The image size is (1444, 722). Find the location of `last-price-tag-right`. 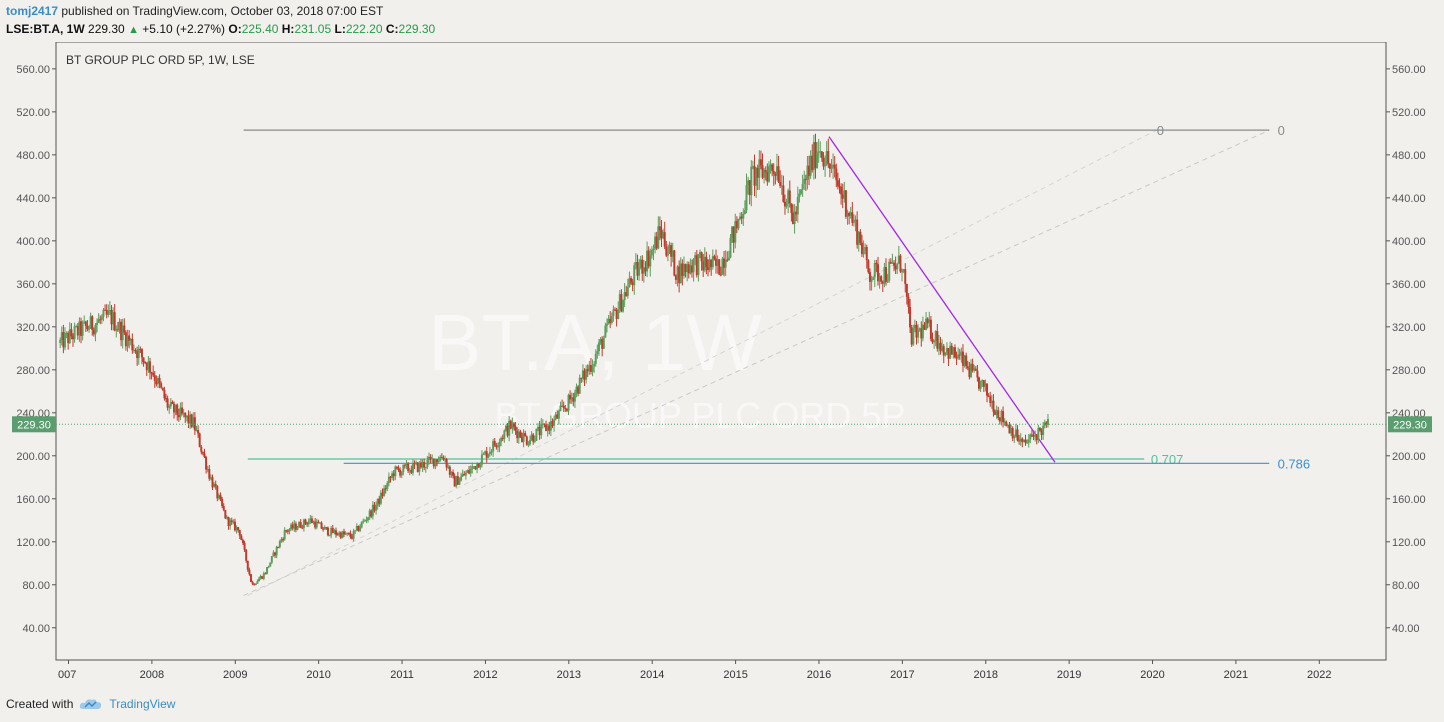

last-price-tag-right is located at coordinates (1410, 424).